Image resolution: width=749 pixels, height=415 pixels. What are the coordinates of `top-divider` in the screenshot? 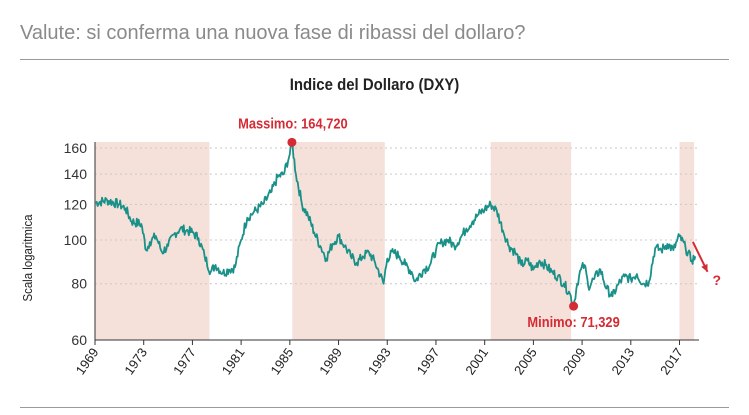 It's located at (374, 59).